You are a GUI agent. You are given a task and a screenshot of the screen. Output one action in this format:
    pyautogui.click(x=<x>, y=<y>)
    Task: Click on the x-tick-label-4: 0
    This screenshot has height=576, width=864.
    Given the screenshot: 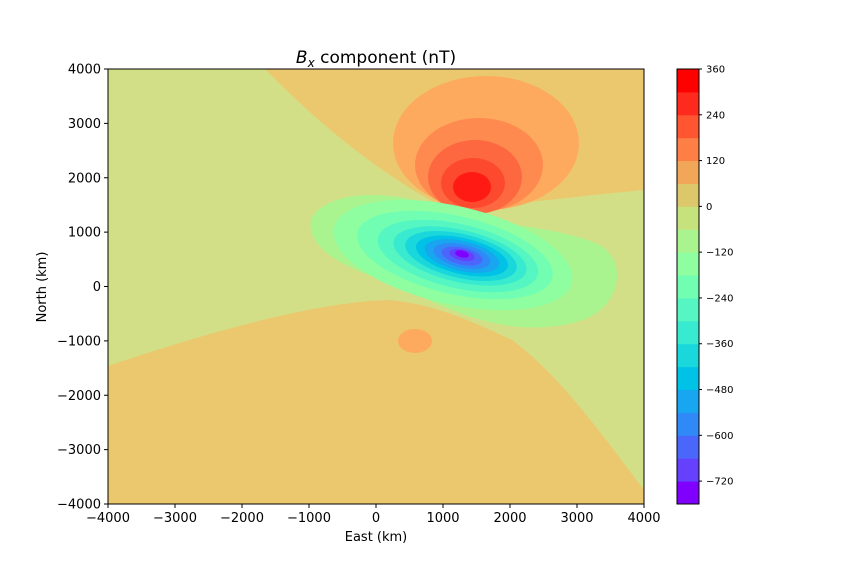 What is the action you would take?
    pyautogui.click(x=376, y=518)
    